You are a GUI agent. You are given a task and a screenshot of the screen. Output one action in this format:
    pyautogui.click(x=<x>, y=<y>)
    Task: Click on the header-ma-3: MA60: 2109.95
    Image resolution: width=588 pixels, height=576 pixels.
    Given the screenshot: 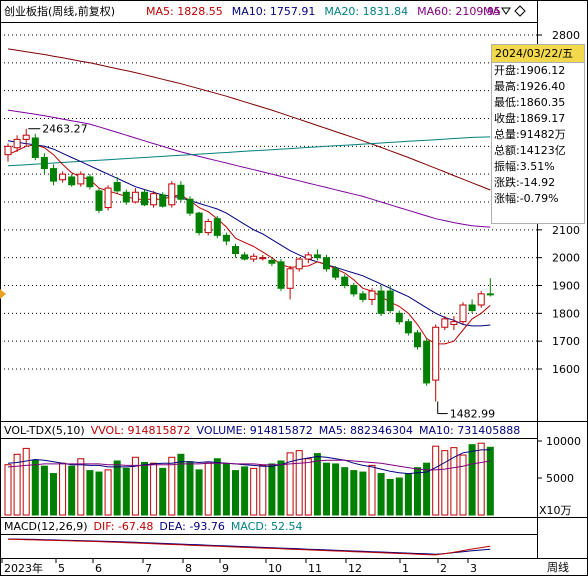 What is the action you would take?
    pyautogui.click(x=459, y=11)
    